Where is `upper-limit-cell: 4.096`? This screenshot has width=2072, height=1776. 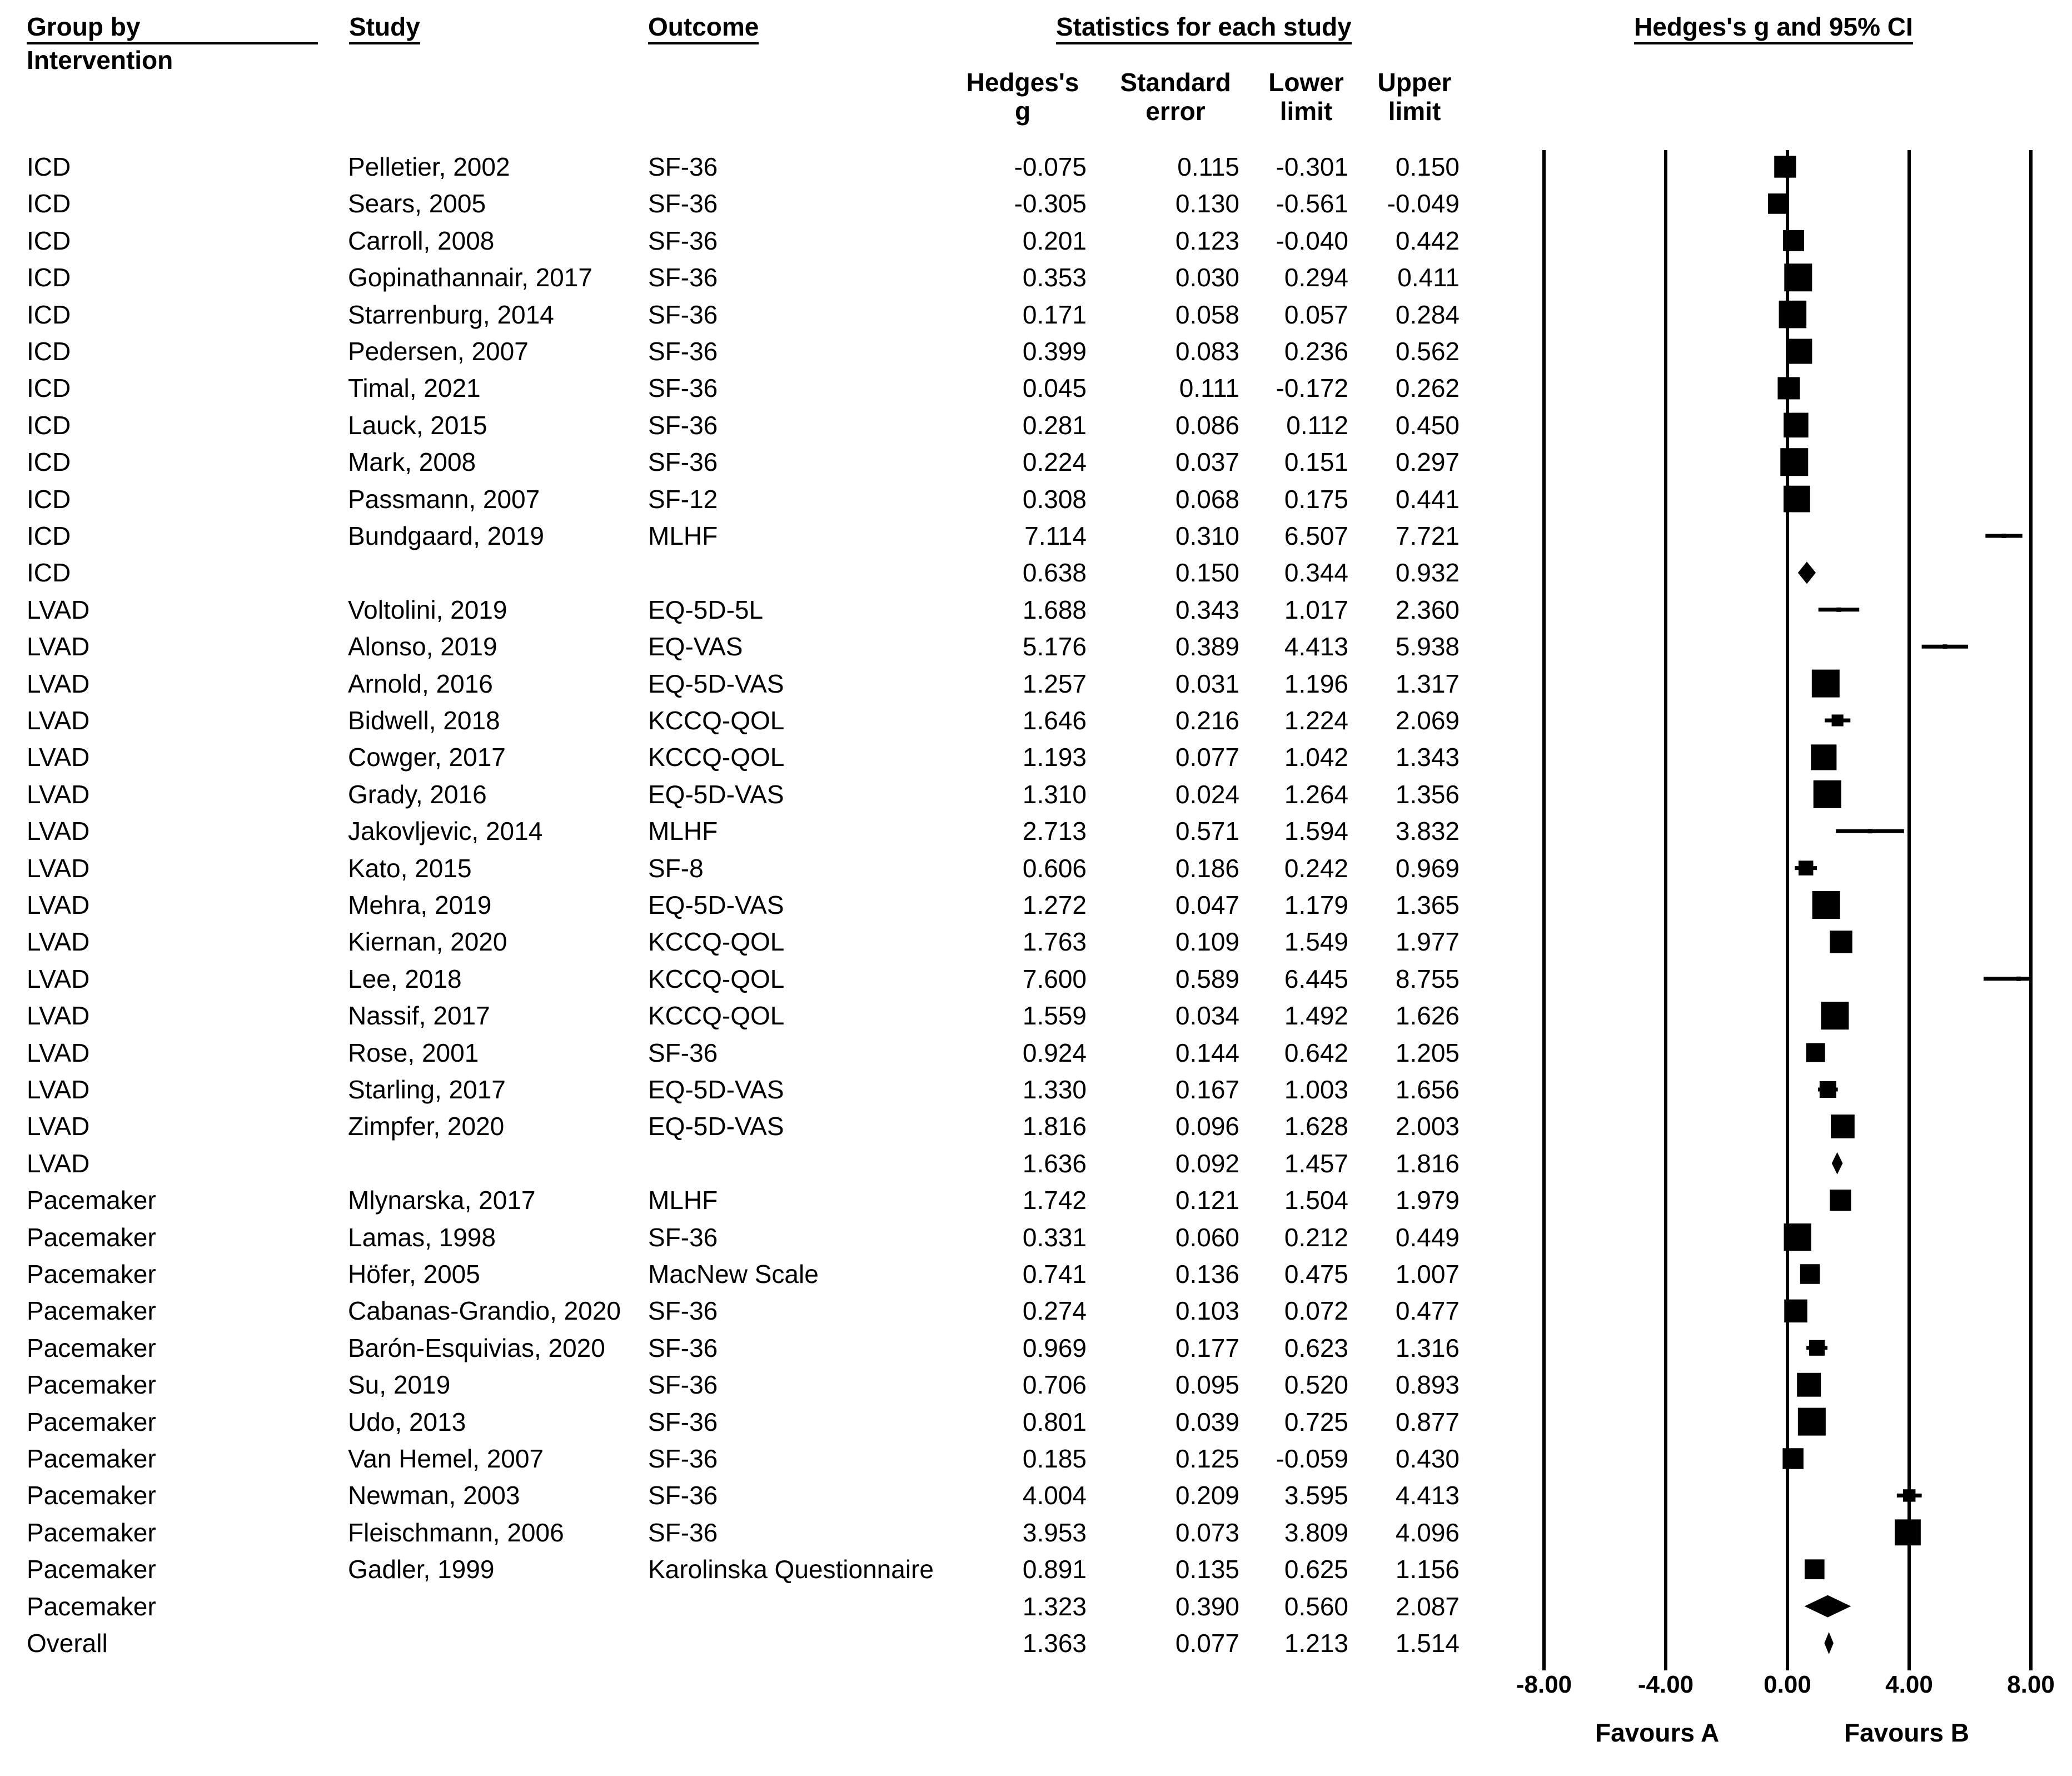 upper-limit-cell: 4.096 is located at coordinates (1427, 1532).